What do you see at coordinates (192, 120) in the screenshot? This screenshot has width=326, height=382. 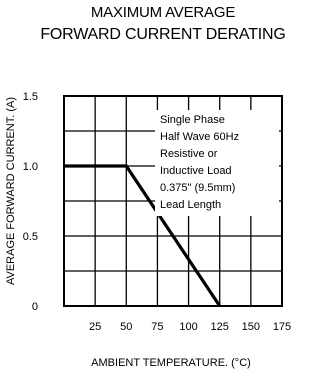 I see `annotation-line: Single Phase` at bounding box center [192, 120].